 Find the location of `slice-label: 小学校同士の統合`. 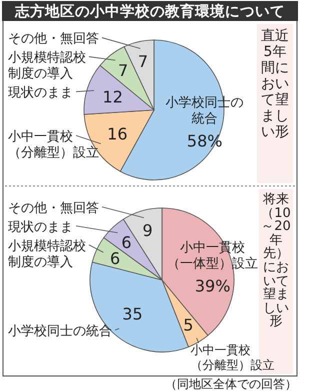

slice-label: 小学校同士の統合 is located at coordinates (60, 332).